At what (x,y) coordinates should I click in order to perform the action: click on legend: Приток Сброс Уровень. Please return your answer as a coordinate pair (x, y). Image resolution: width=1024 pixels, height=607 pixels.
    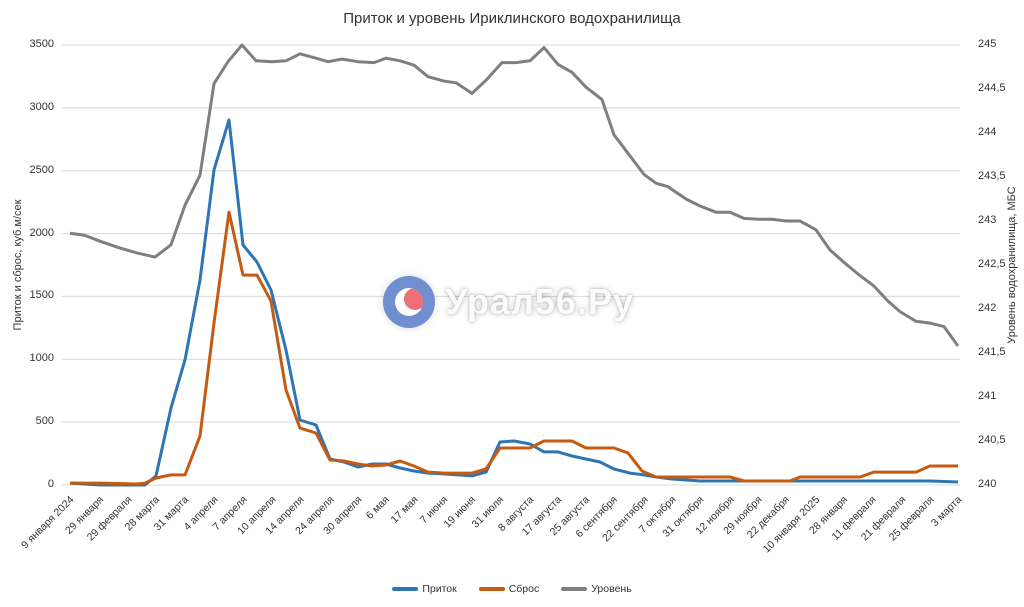
    Looking at the image, I should click on (512, 589).